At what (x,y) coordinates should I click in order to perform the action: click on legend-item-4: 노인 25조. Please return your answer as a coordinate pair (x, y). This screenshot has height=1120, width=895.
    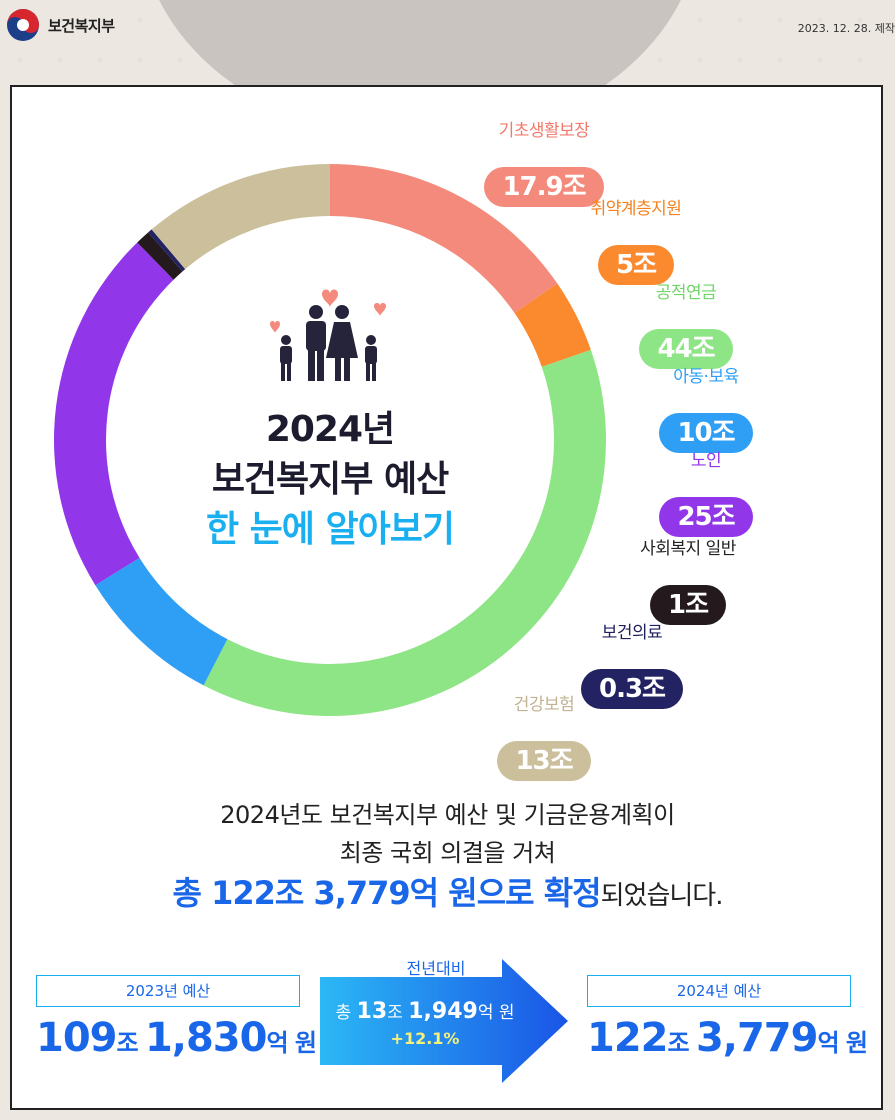
    Looking at the image, I should click on (706, 493).